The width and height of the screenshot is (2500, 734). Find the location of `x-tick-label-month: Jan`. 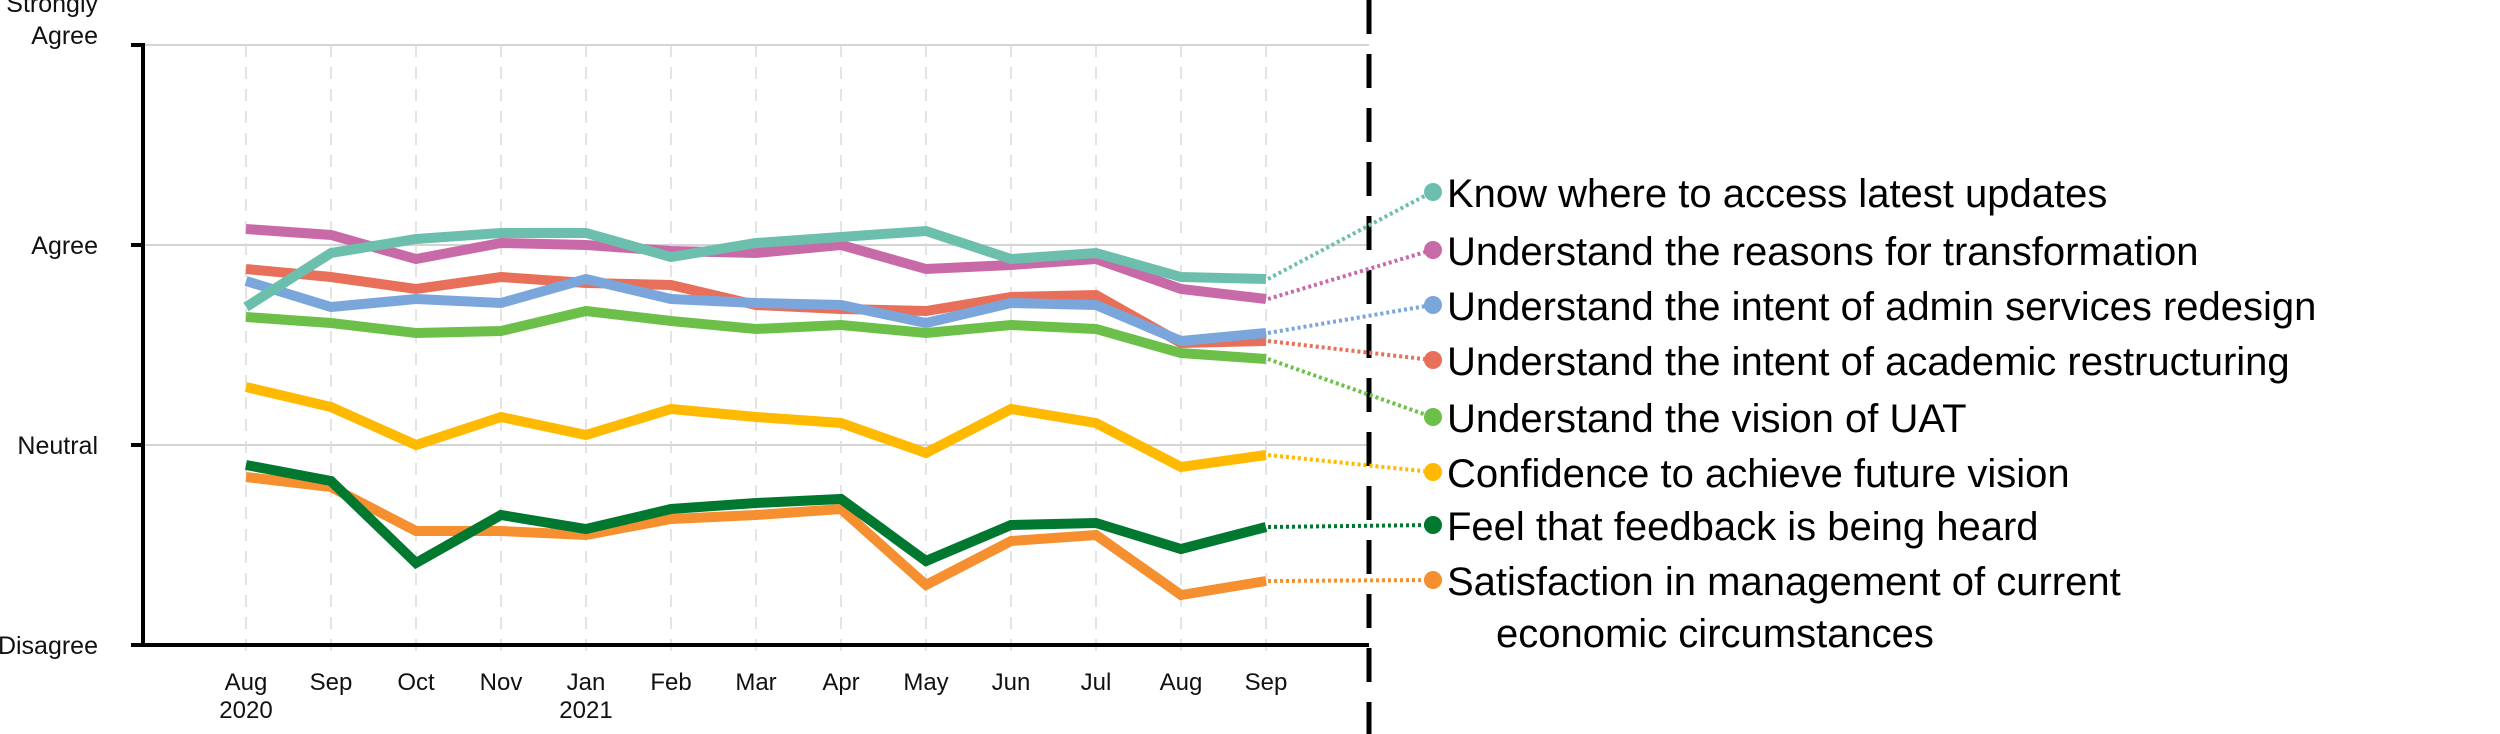

x-tick-label-month: Jan is located at coordinates (586, 682).